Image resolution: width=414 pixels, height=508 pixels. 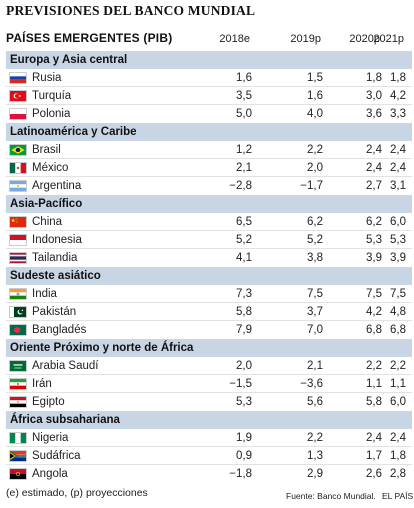 I want to click on gdp-value: 7,3, so click(x=244, y=294).